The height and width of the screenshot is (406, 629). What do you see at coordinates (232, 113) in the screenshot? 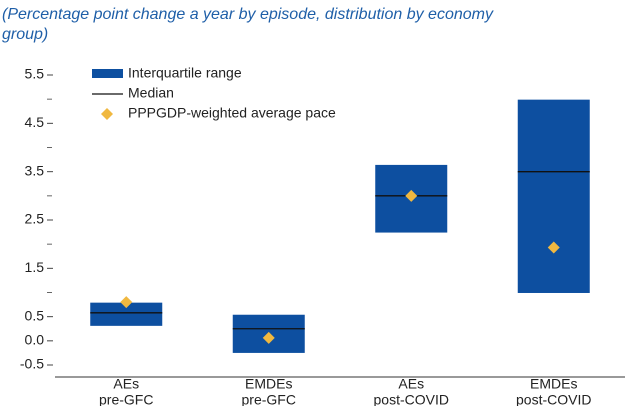
I see `legend-label: PPPGDP-weighted average pace` at bounding box center [232, 113].